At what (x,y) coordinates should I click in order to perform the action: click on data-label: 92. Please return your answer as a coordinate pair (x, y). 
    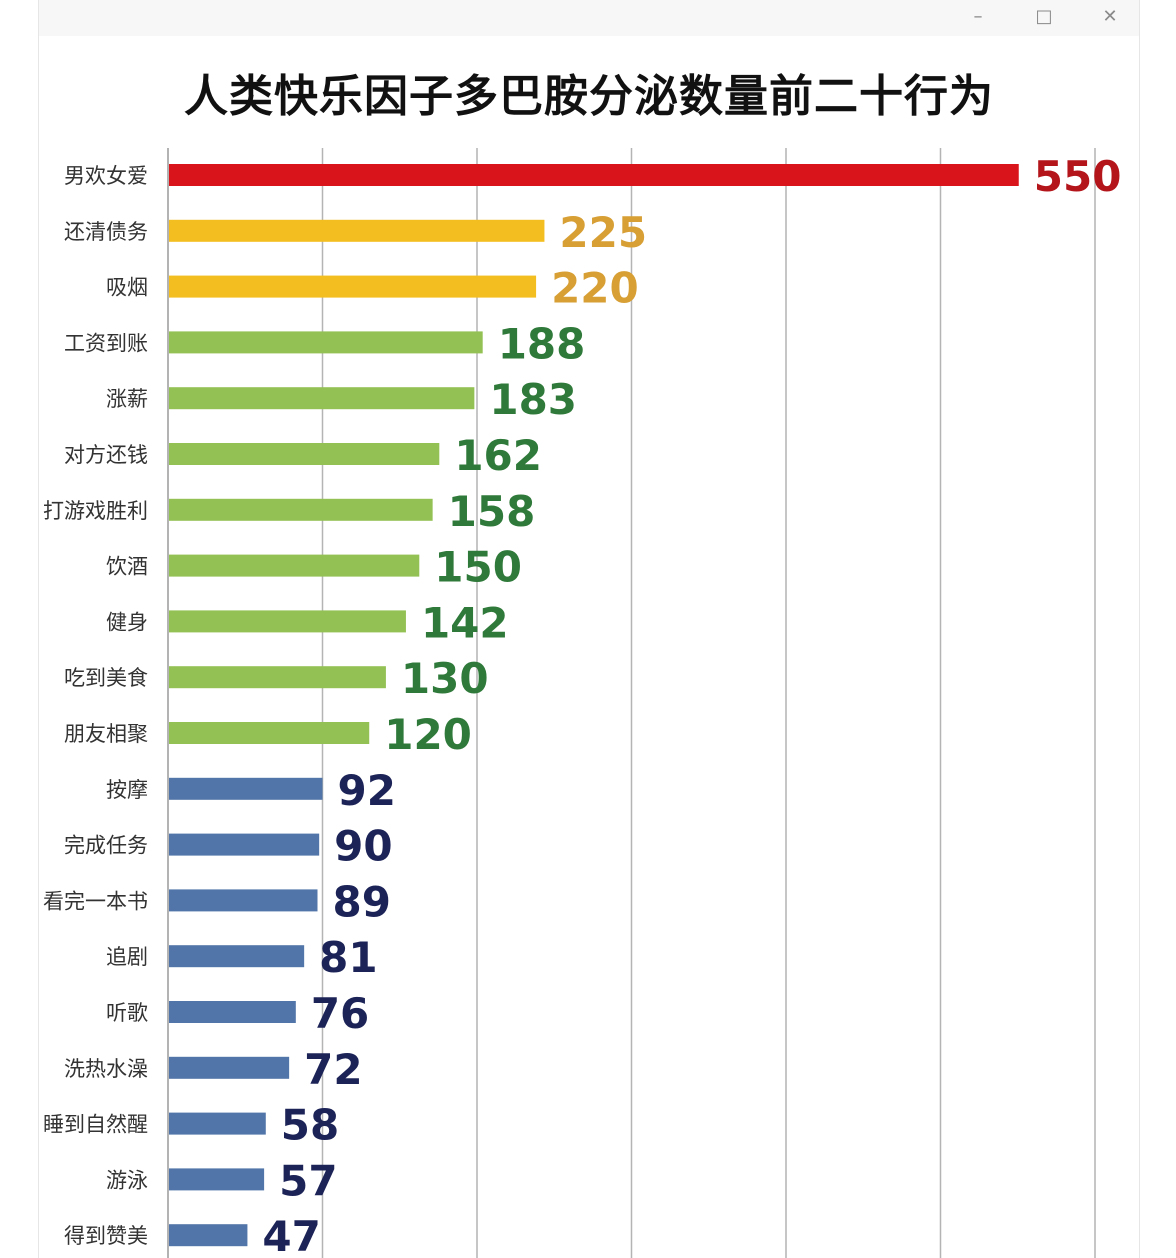
    Looking at the image, I should click on (367, 790).